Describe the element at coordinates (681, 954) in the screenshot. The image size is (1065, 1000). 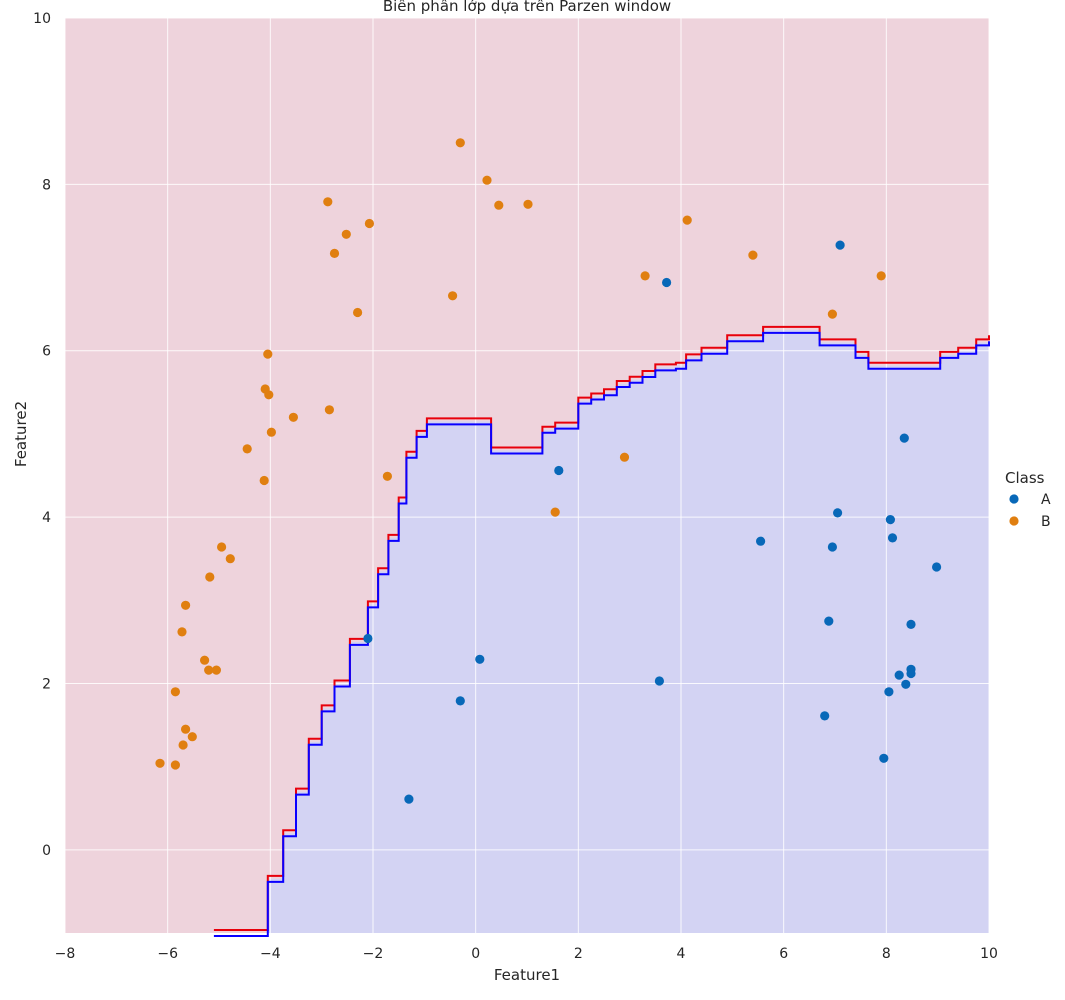
I see `x-tick-label: 4` at that location.